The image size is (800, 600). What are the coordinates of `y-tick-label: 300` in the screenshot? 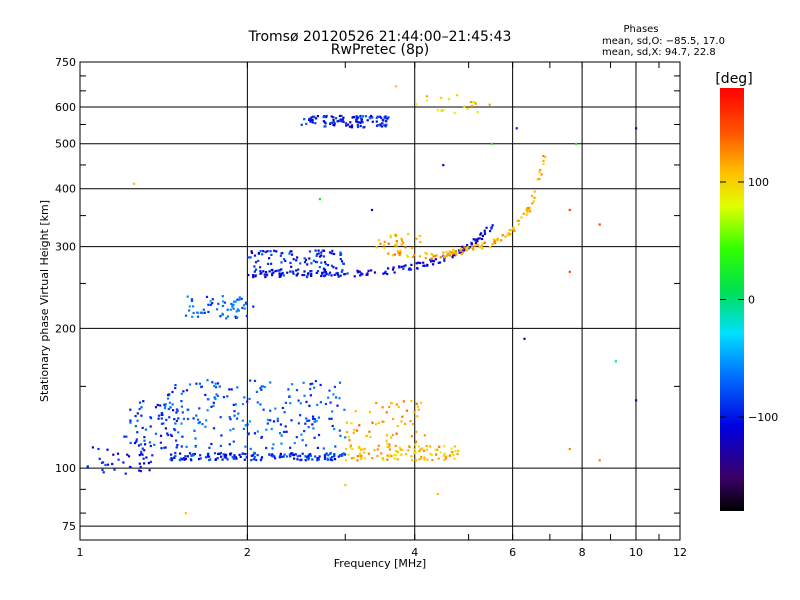 It's located at (65, 247).